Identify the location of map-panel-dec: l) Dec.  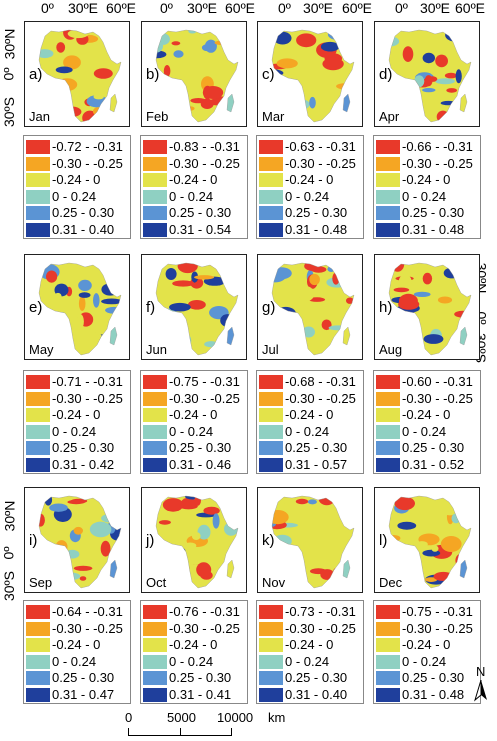
(427, 540).